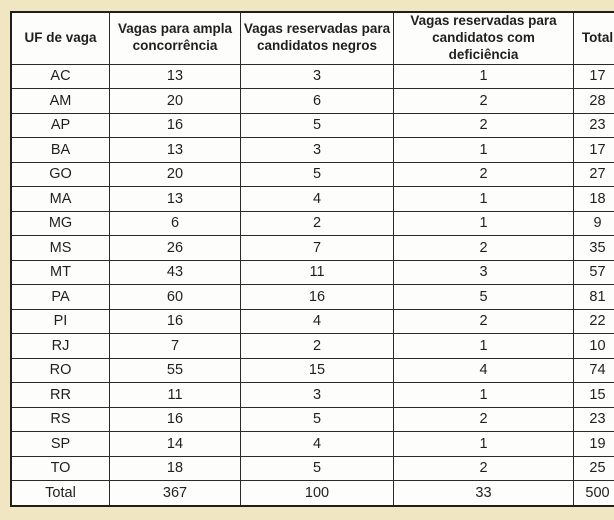 The width and height of the screenshot is (614, 520). I want to click on column-header: Total, so click(593, 38).